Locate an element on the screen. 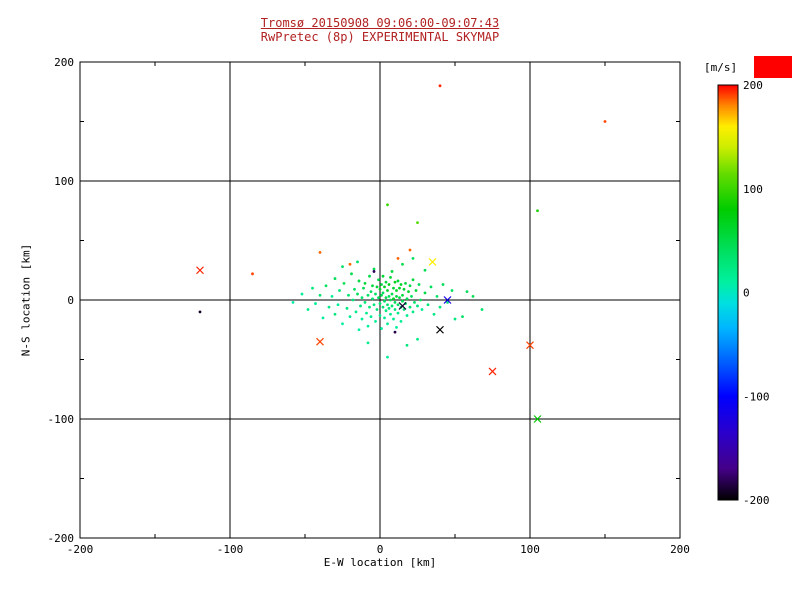 The image size is (800, 600). x-axis-label: E-W location [km] is located at coordinates (380, 562).